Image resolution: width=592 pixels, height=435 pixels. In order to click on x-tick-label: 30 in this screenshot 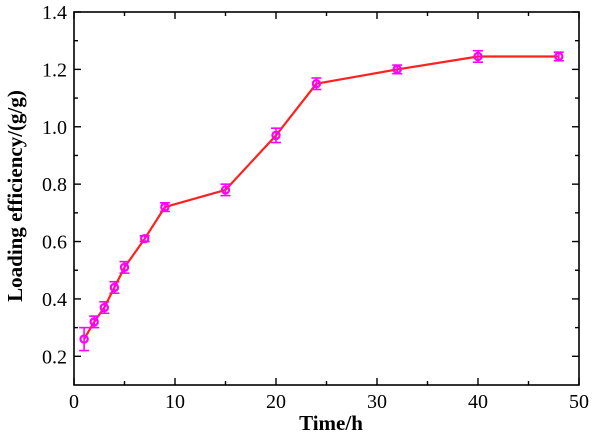, I will do `click(377, 402)`.